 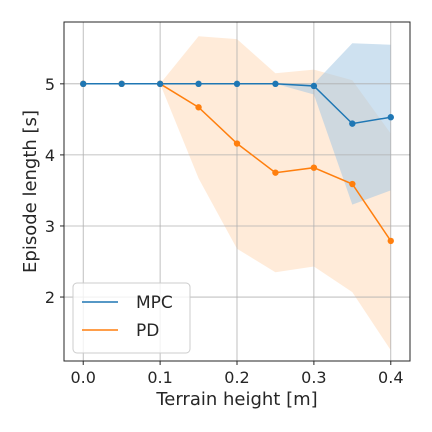 I want to click on y-tick-label: 4, so click(x=50, y=155).